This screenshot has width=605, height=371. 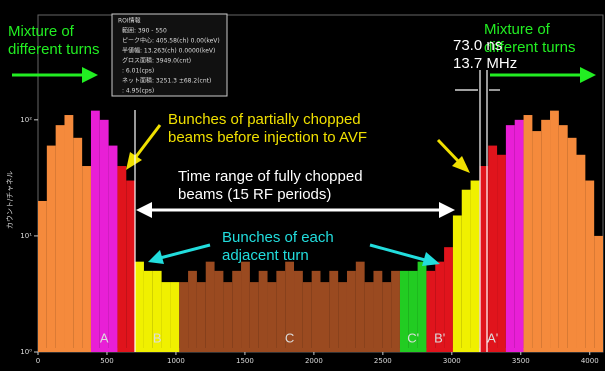 What do you see at coordinates (129, 21) in the screenshot?
I see `inset-line: ROI情報` at bounding box center [129, 21].